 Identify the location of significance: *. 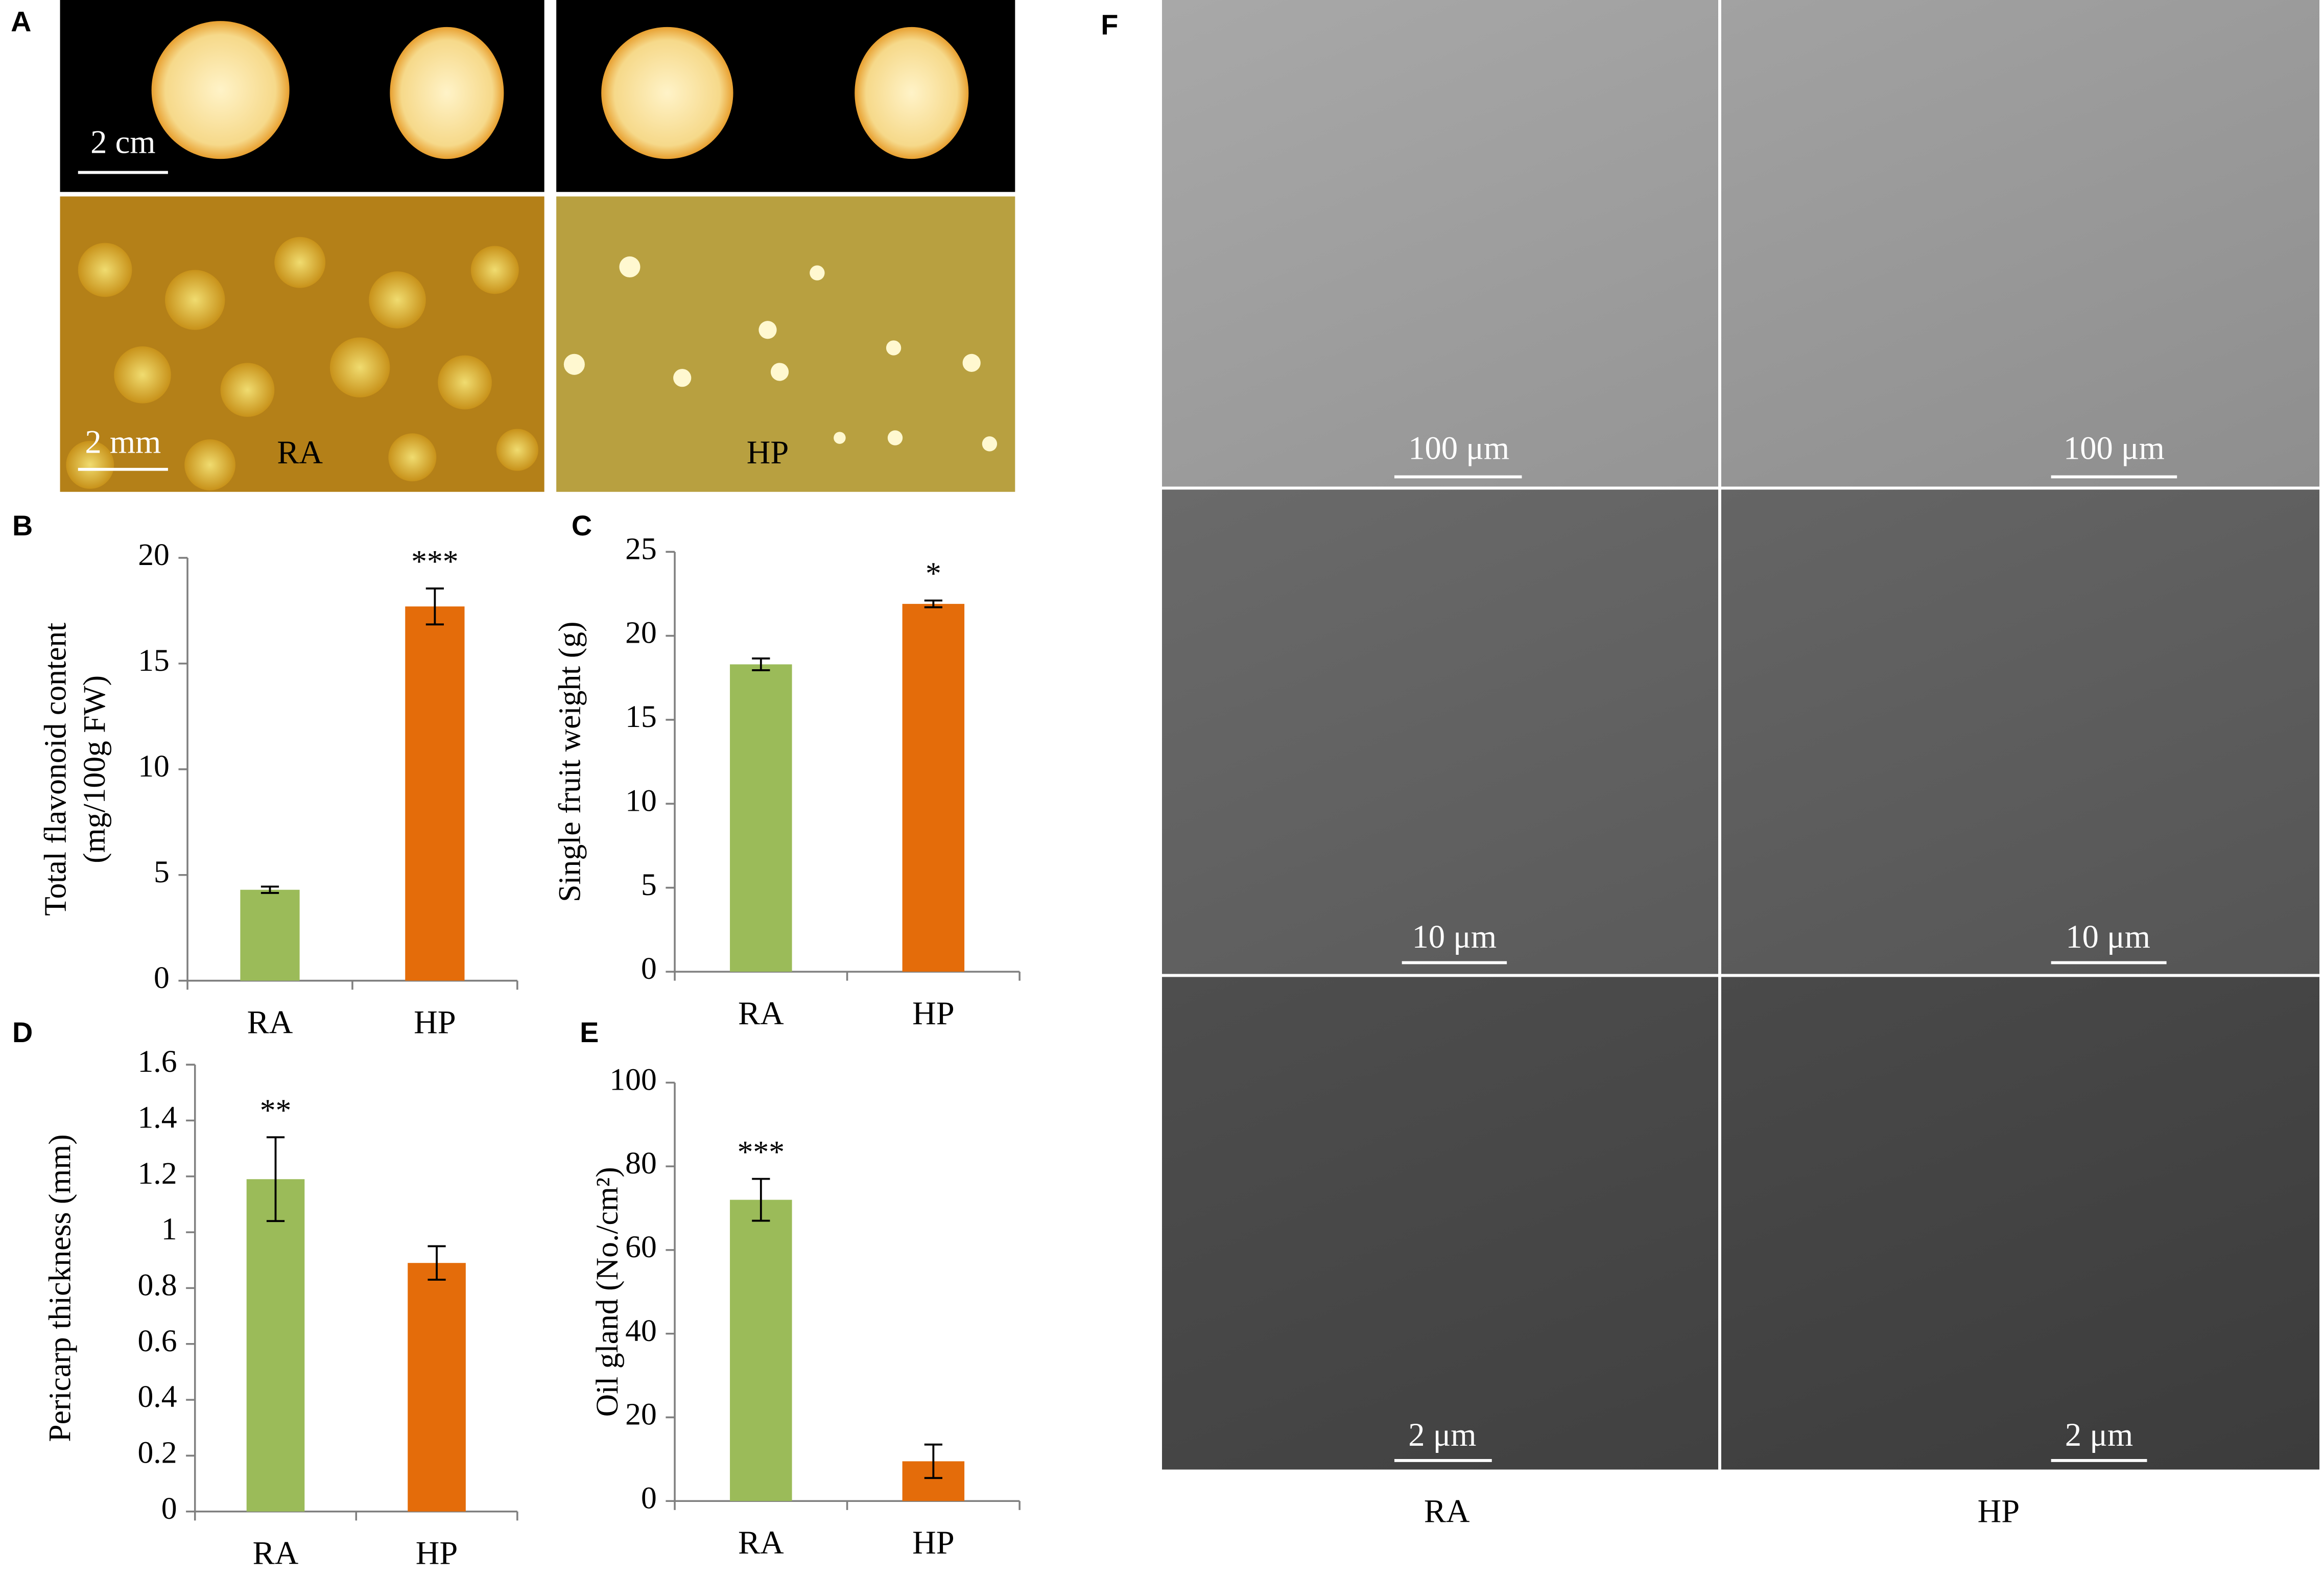
(933, 573).